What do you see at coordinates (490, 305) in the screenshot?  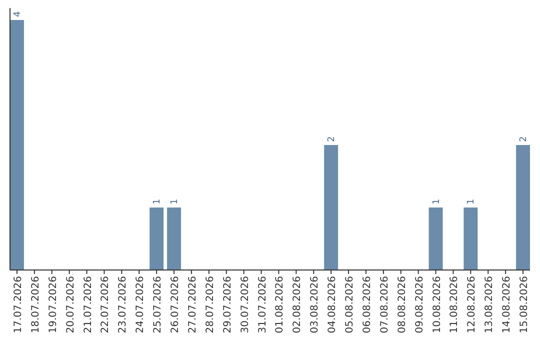 I see `x-tick-label: 13.08.2026` at bounding box center [490, 305].